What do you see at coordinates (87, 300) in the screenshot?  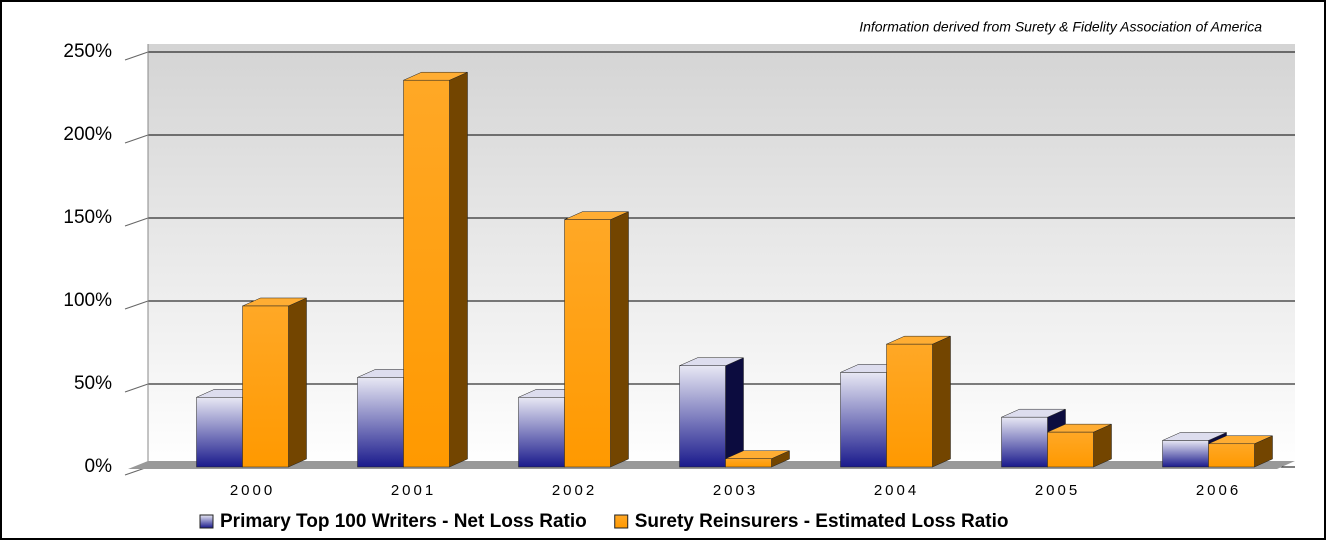 I see `y-tick-label: 100%` at bounding box center [87, 300].